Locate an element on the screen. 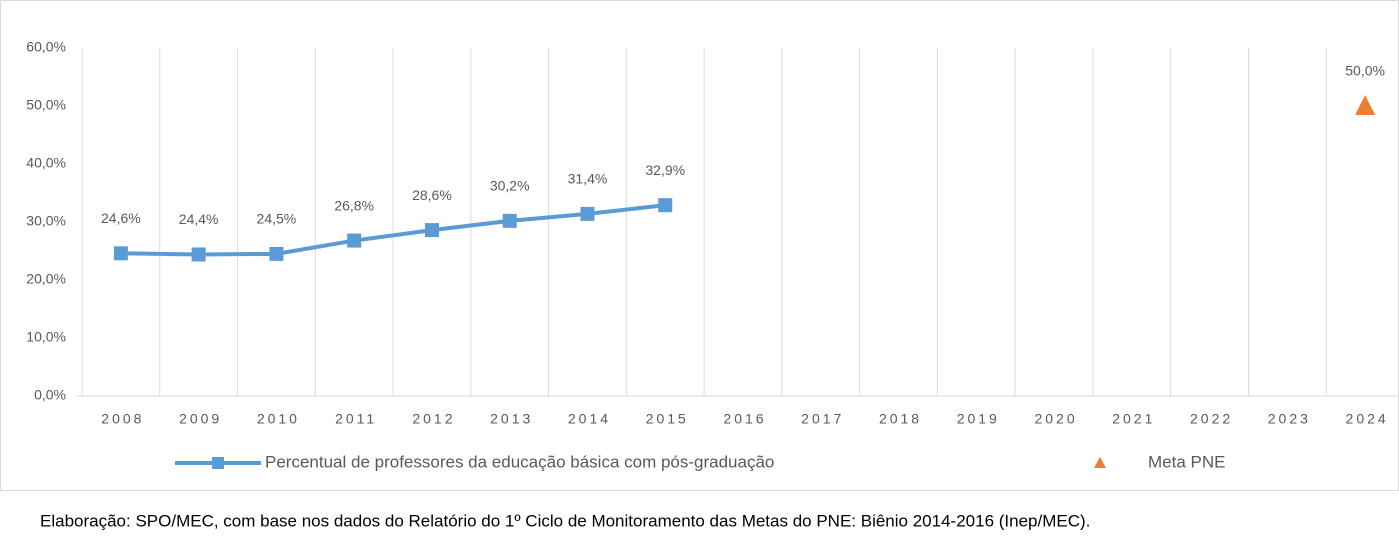 The width and height of the screenshot is (1399, 549). x-tick-label: 2020 is located at coordinates (1055, 419).